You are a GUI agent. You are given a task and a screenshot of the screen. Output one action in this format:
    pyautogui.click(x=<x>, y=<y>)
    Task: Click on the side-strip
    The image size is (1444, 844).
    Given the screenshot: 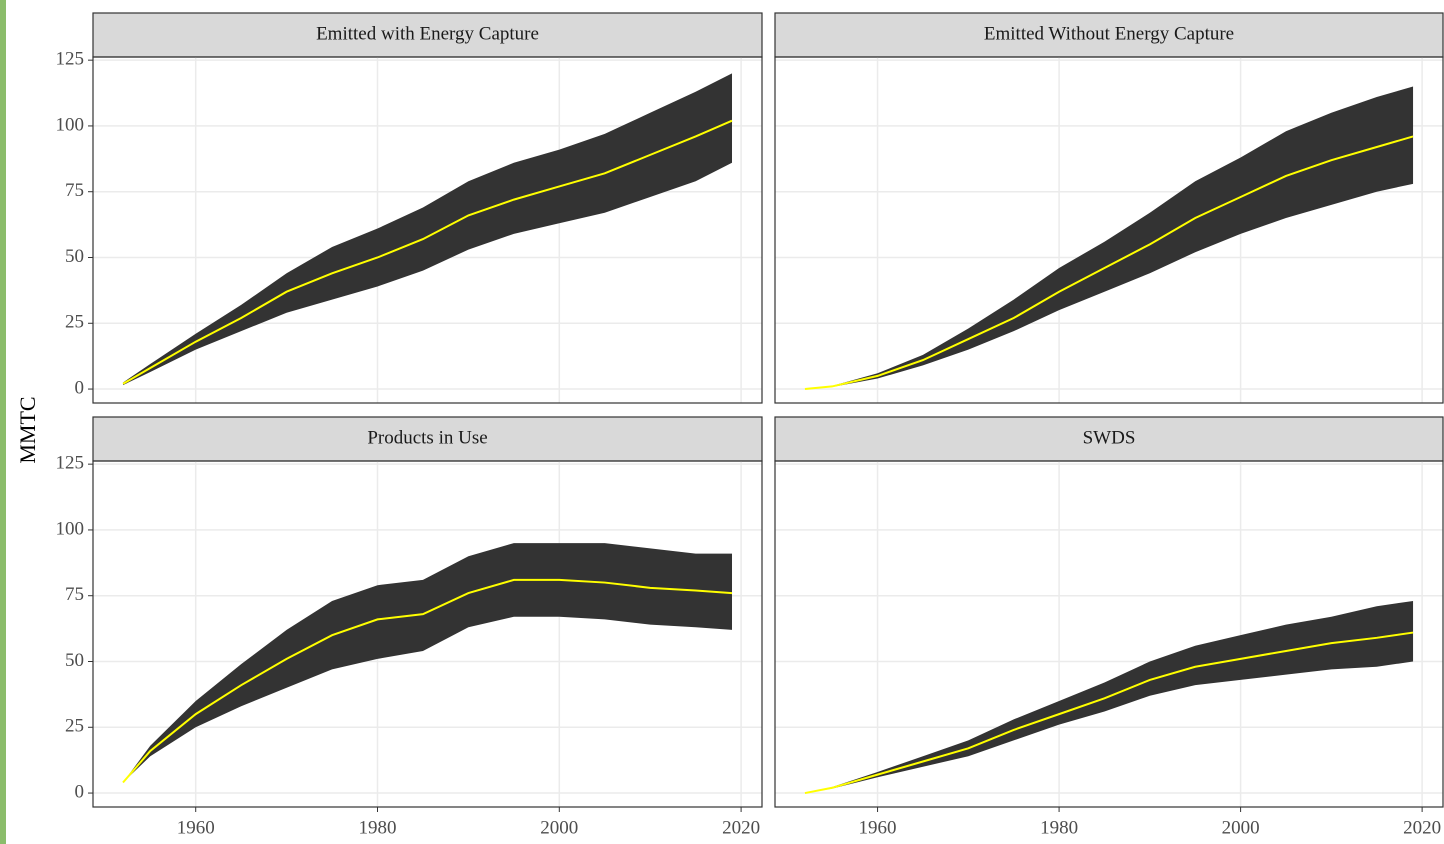 What is the action you would take?
    pyautogui.click(x=3, y=422)
    